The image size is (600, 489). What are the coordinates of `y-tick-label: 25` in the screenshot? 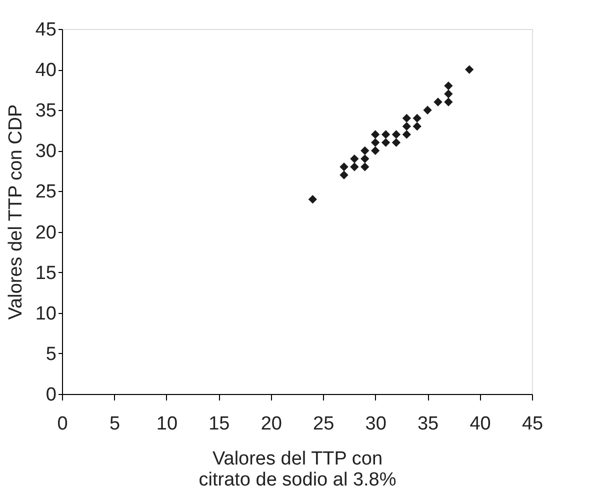 It's located at (45, 192).